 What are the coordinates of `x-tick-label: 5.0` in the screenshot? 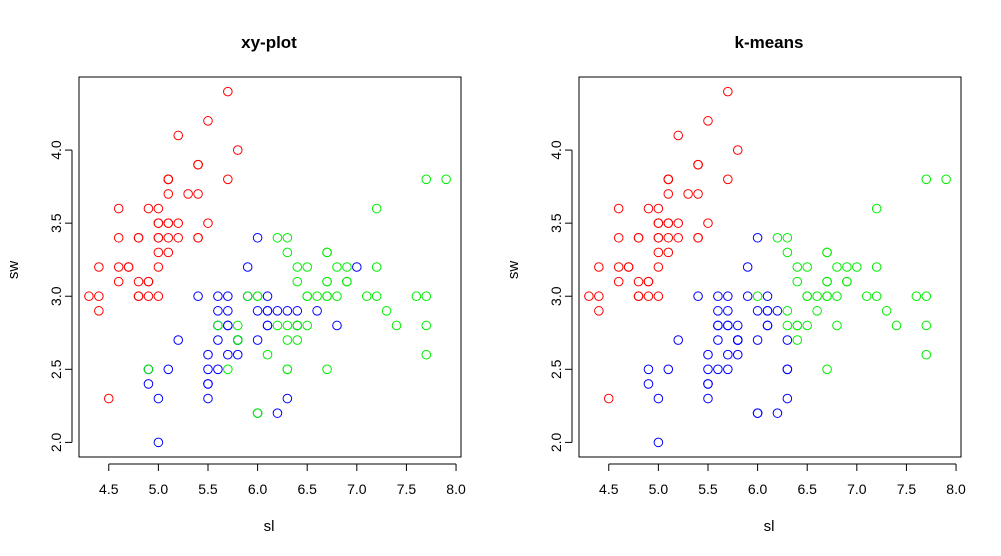 It's located at (159, 489).